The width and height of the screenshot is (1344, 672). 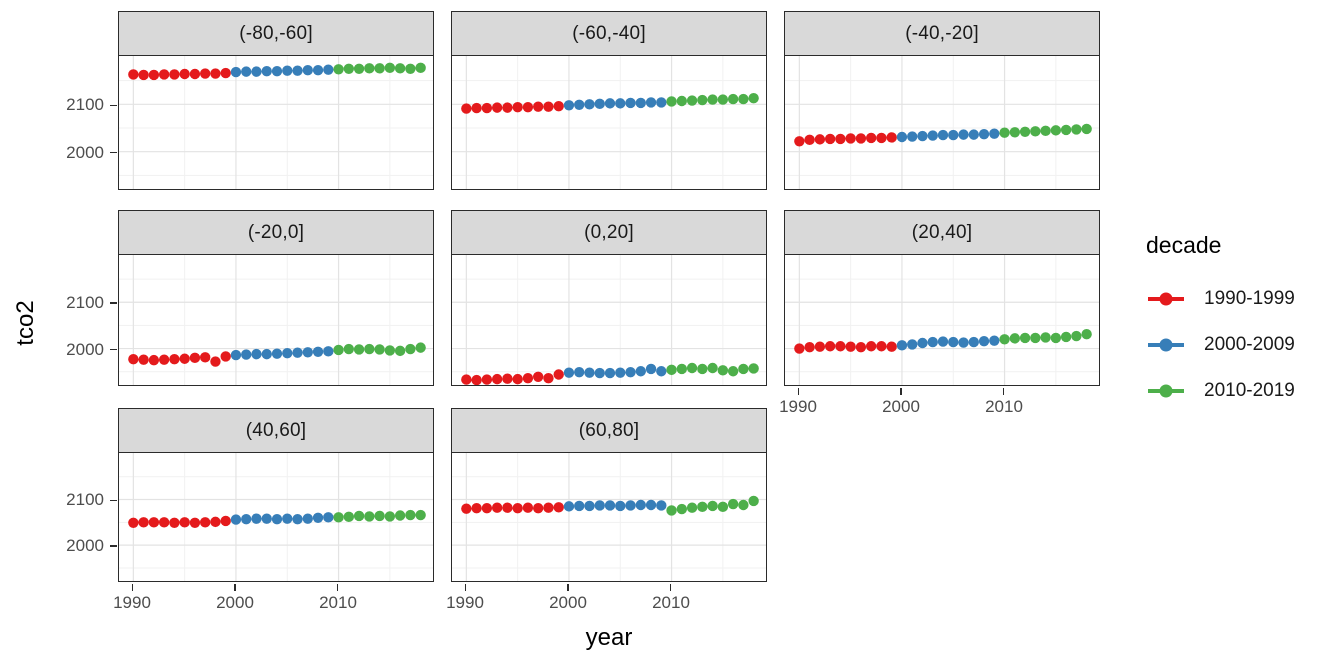 What do you see at coordinates (1245, 329) in the screenshot?
I see `legend: decade 1990-1999 2000-2009 2010-2019` at bounding box center [1245, 329].